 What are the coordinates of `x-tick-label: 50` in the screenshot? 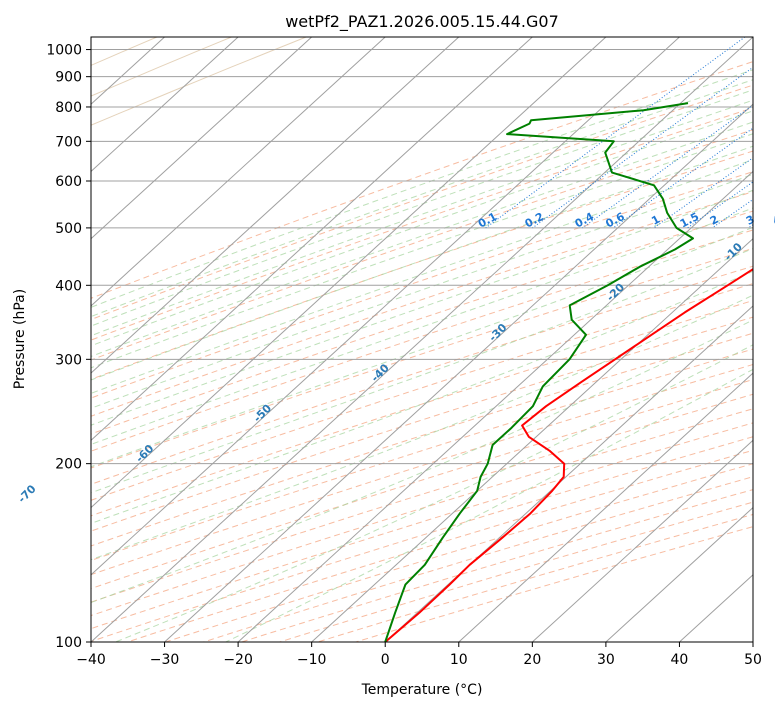 It's located at (753, 660).